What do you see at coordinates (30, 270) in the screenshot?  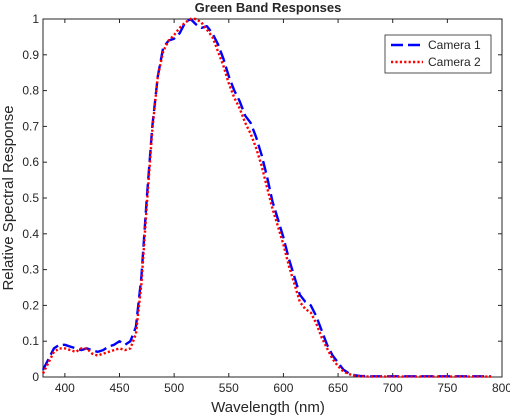 I see `y-tick-label: 0.3` at bounding box center [30, 270].